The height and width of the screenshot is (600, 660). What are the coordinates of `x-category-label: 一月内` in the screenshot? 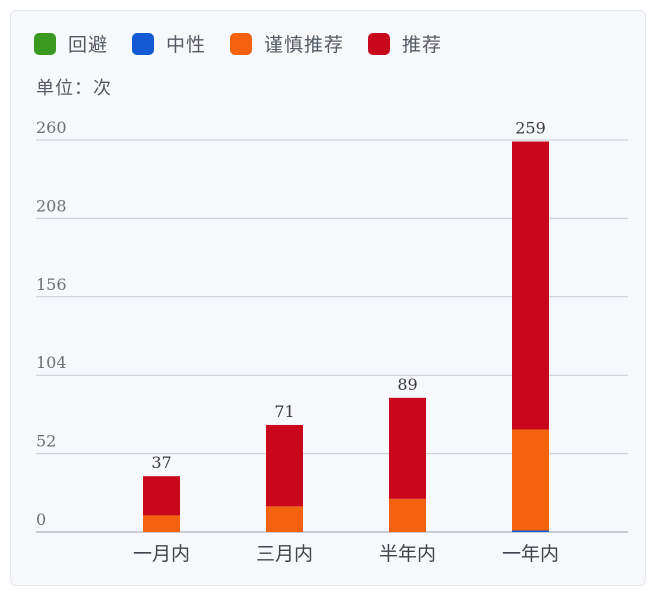 It's located at (161, 554).